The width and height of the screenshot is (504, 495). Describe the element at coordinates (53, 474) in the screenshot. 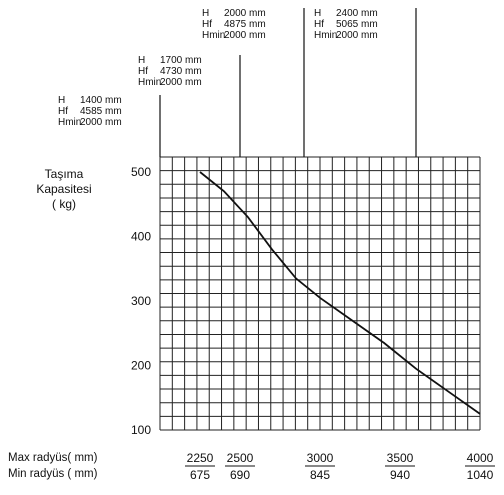

I see `x-row2-label: Min radyüs ( mm)` at that location.